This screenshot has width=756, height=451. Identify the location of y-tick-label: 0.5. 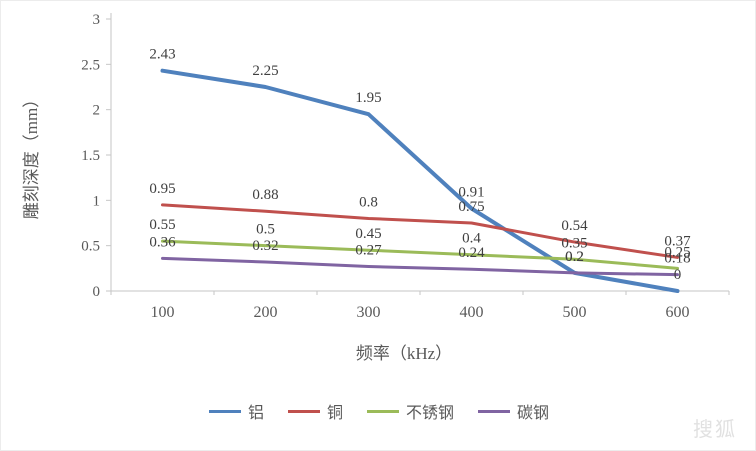
(90, 247).